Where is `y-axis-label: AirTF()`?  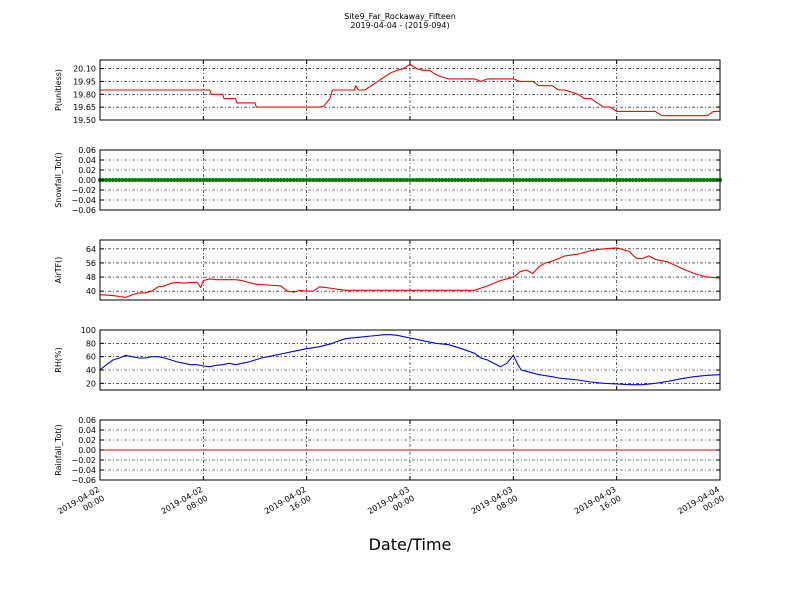
y-axis-label: AirTF() is located at coordinates (58, 270).